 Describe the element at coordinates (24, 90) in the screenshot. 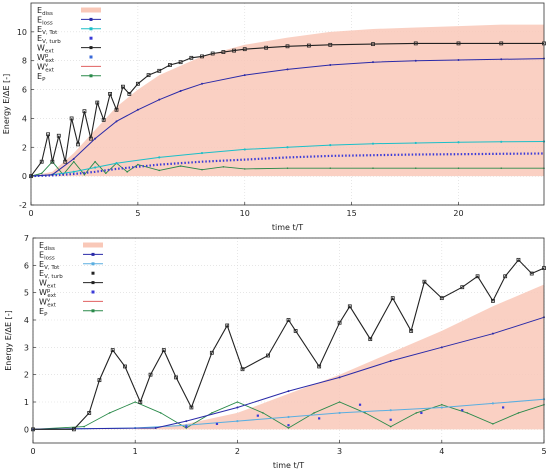

I see `y-tick-label: 6` at that location.